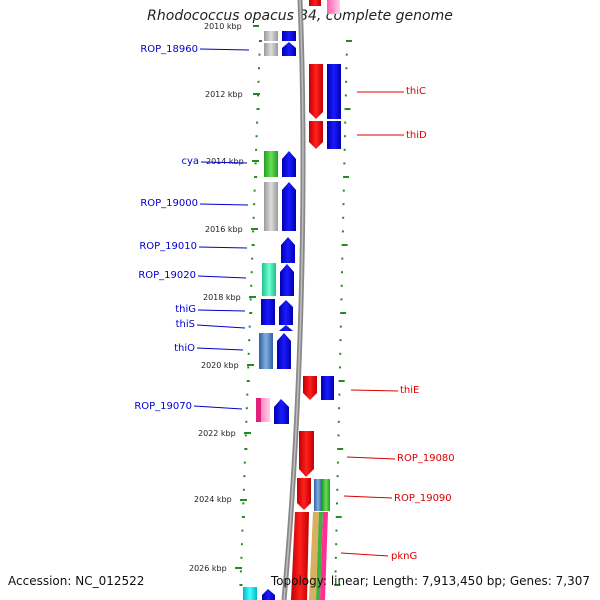  Describe the element at coordinates (271, 164) in the screenshot. I see `gene-cya` at that location.